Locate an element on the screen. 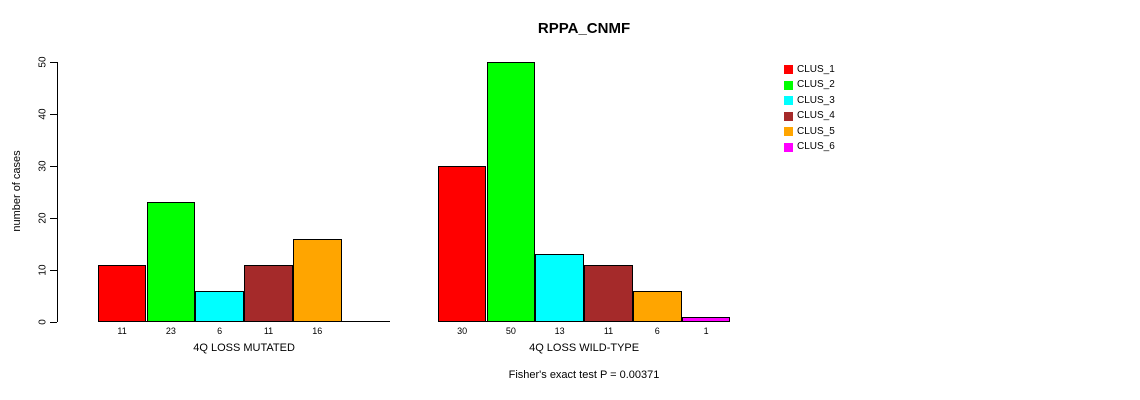  x-axis-label: 4Q LOSS MUTATED is located at coordinates (244, 348).